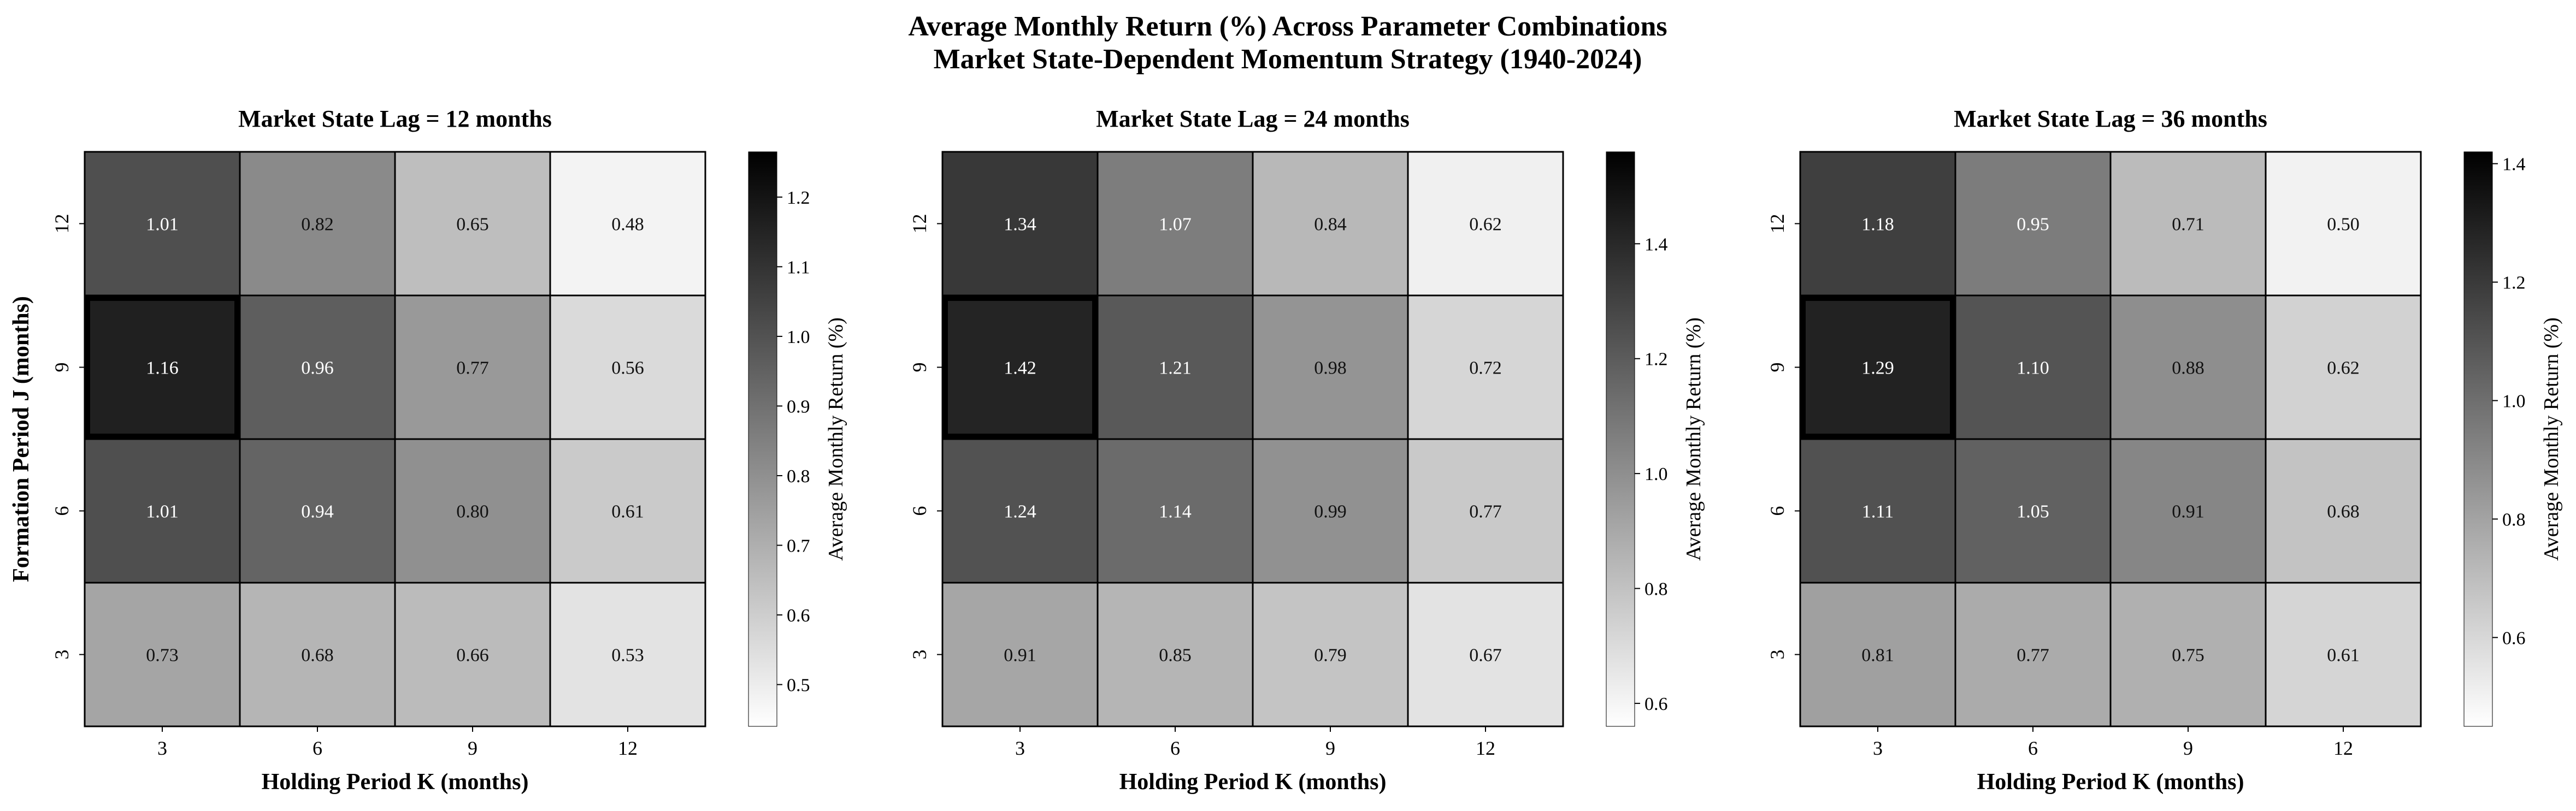 This screenshot has width=2576, height=811. Describe the element at coordinates (2033, 225) in the screenshot. I see `cell-value-label: 0.95` at that location.